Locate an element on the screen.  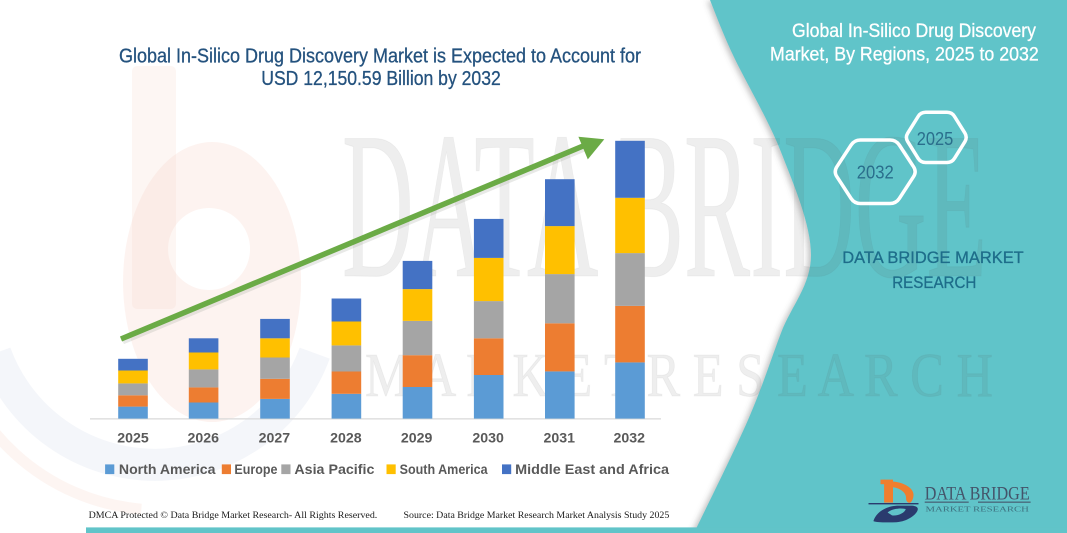
svg-text: South America is located at coordinates (444, 469).